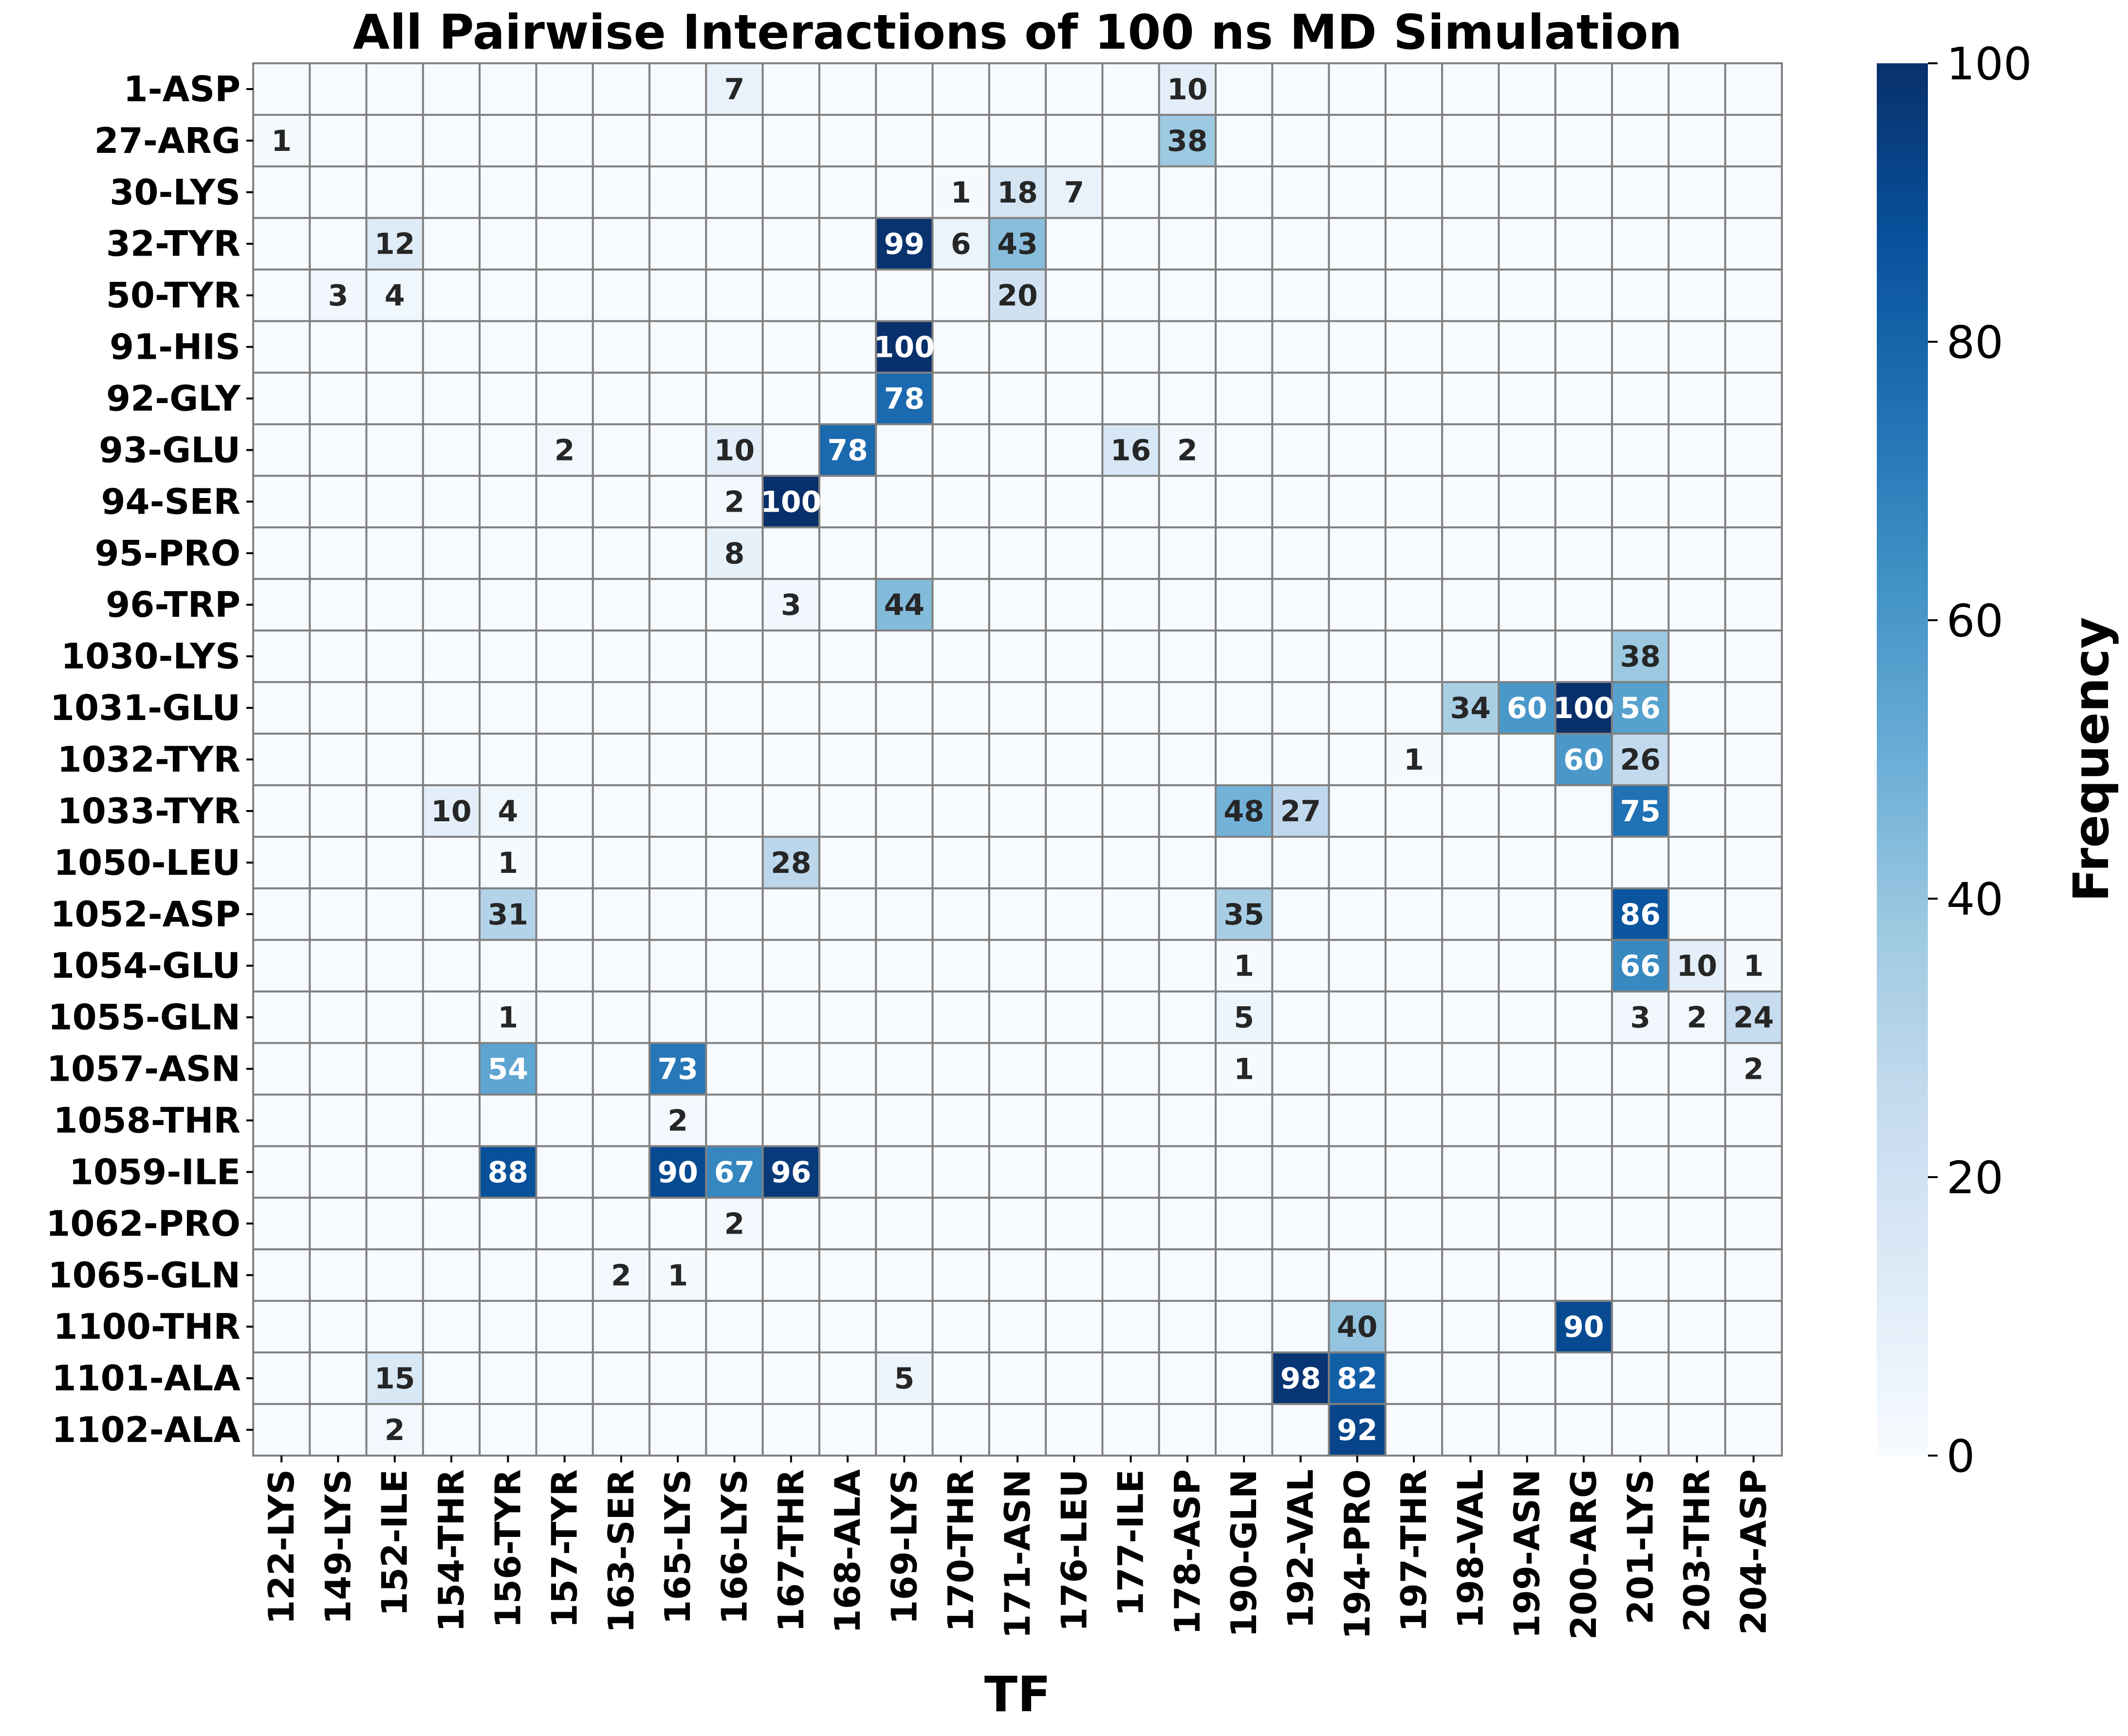 The image size is (2128, 1736). What do you see at coordinates (1074, 1550) in the screenshot?
I see `x-tick-label: 176-LEU` at bounding box center [1074, 1550].